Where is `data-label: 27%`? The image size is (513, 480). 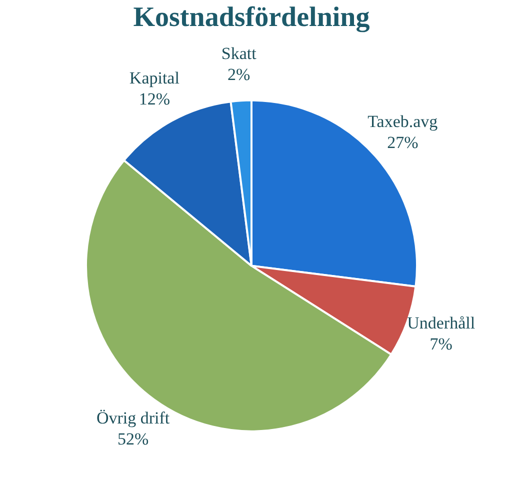
data-label: 27% is located at coordinates (402, 142).